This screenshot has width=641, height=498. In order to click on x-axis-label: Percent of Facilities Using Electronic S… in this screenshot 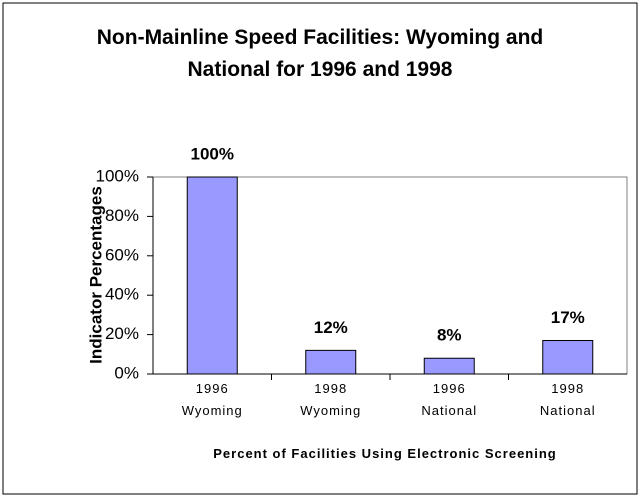, I will do `click(385, 453)`.